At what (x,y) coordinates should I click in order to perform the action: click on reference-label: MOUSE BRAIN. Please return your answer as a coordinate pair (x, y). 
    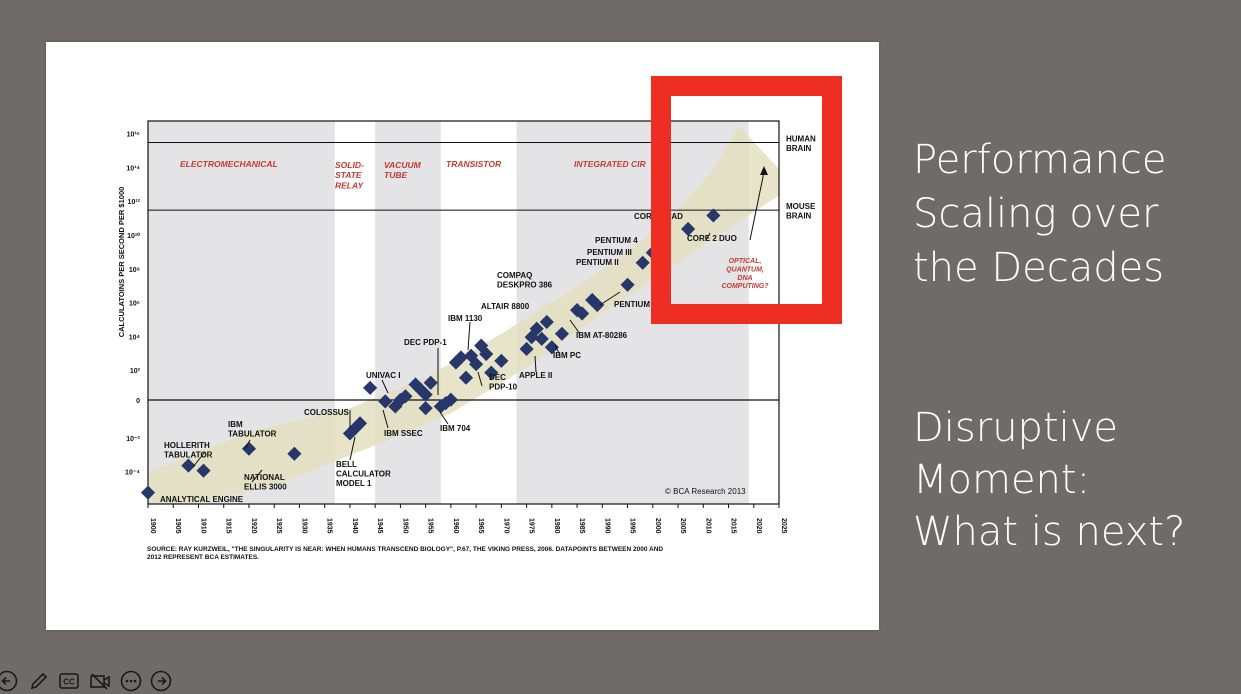
    Looking at the image, I should click on (801, 211).